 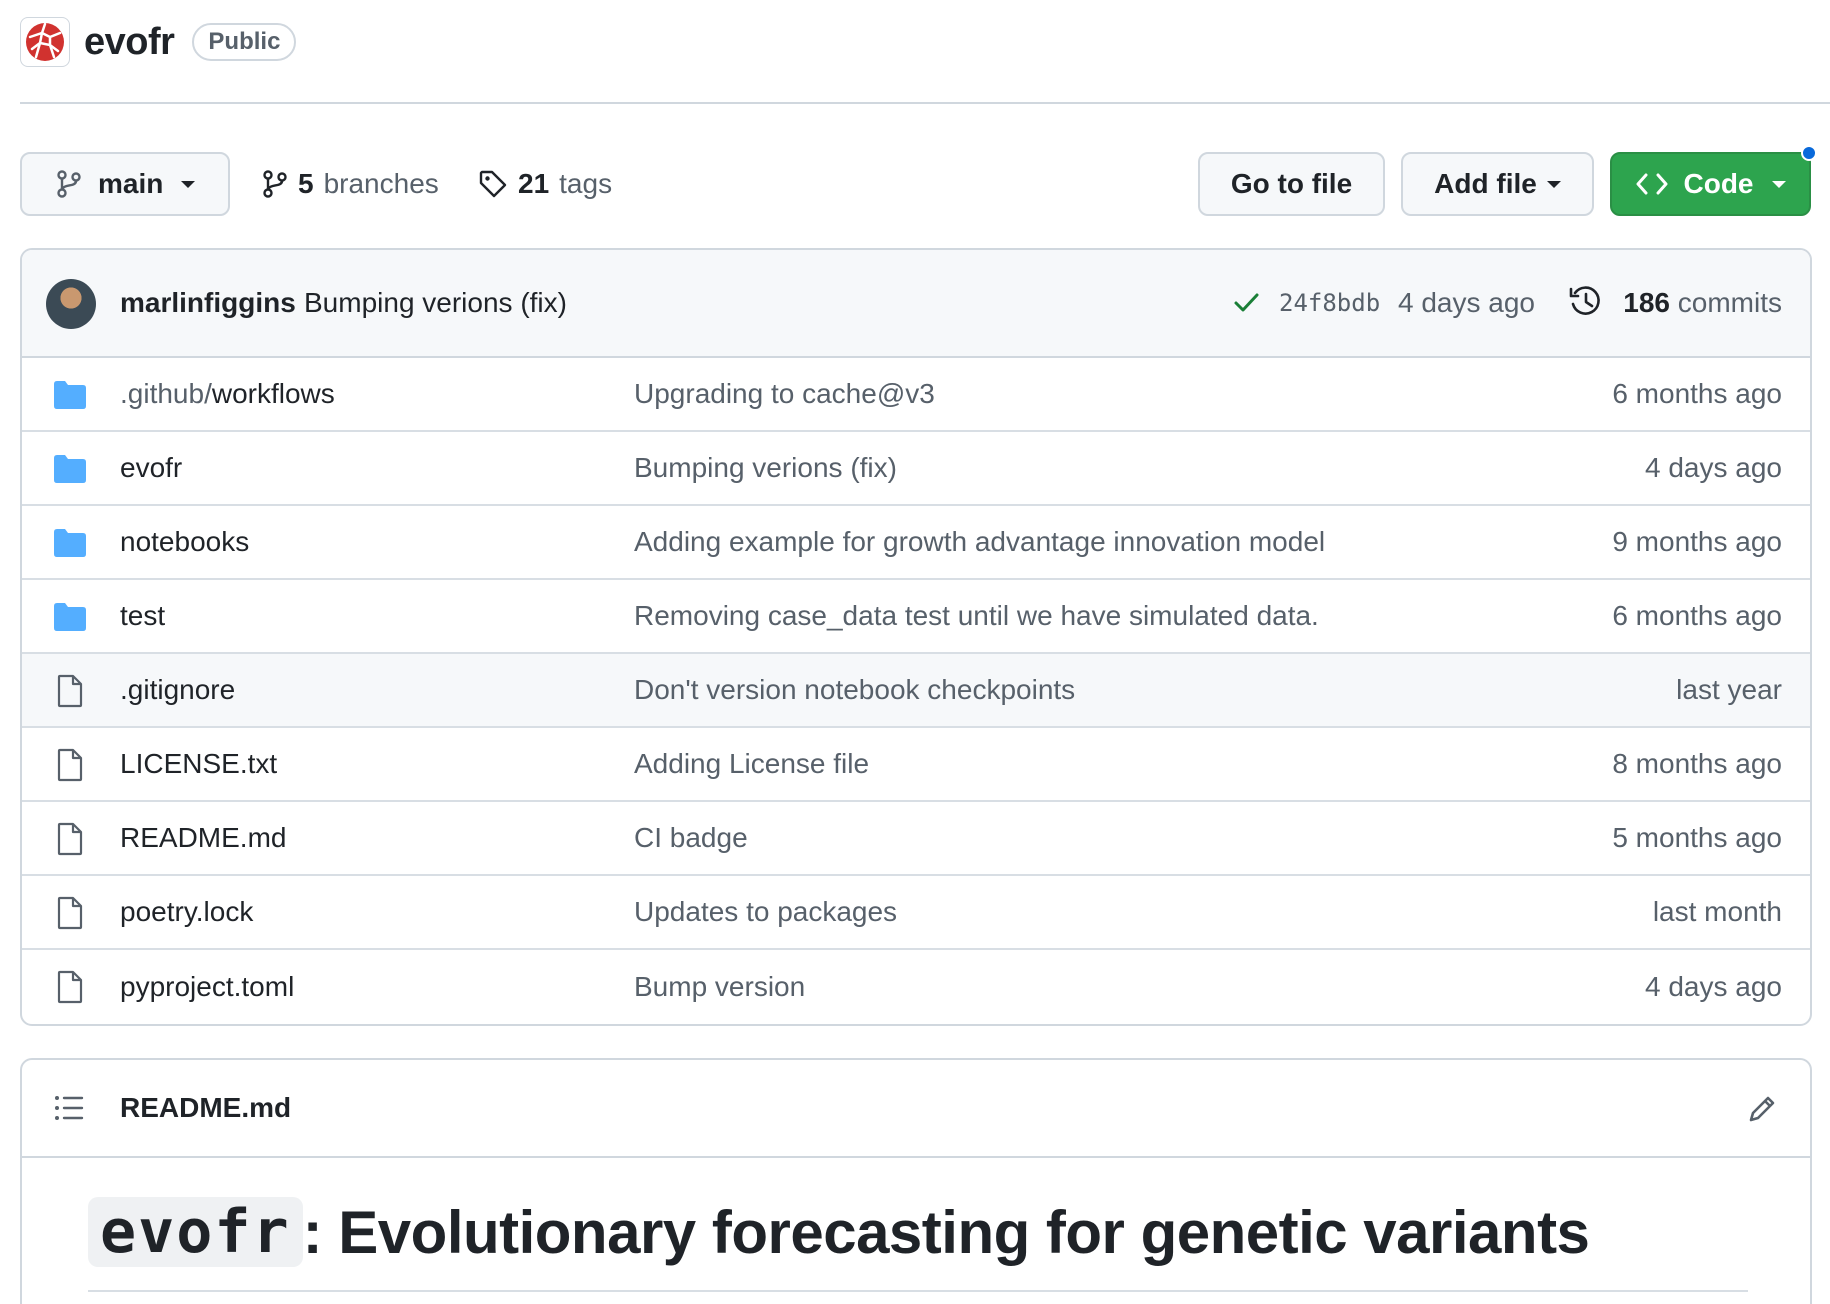 I want to click on readme-header: README.md, so click(x=916, y=1109).